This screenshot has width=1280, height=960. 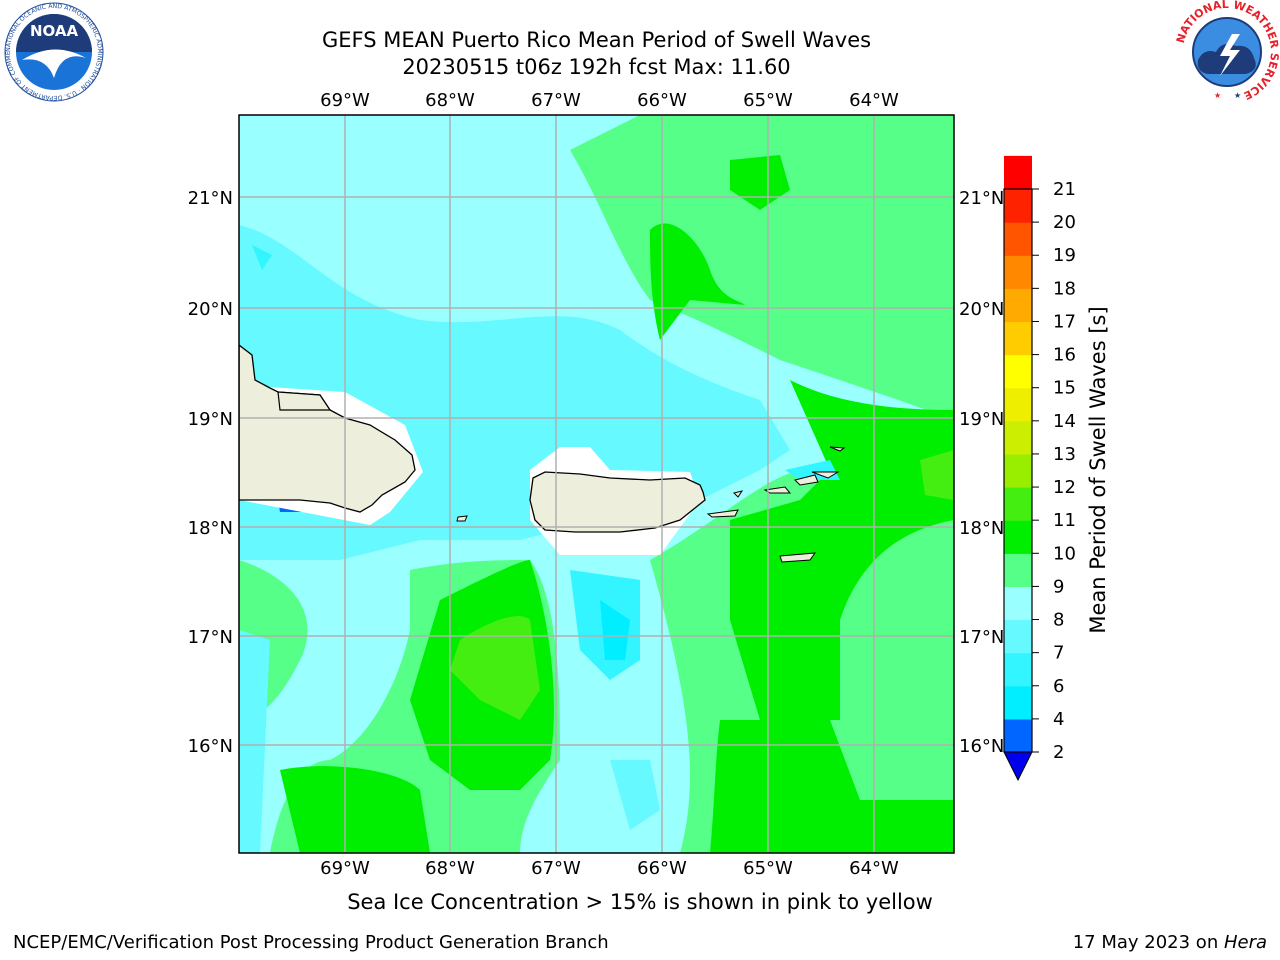 What do you see at coordinates (1064, 255) in the screenshot?
I see `colorbar-tick-label: 19` at bounding box center [1064, 255].